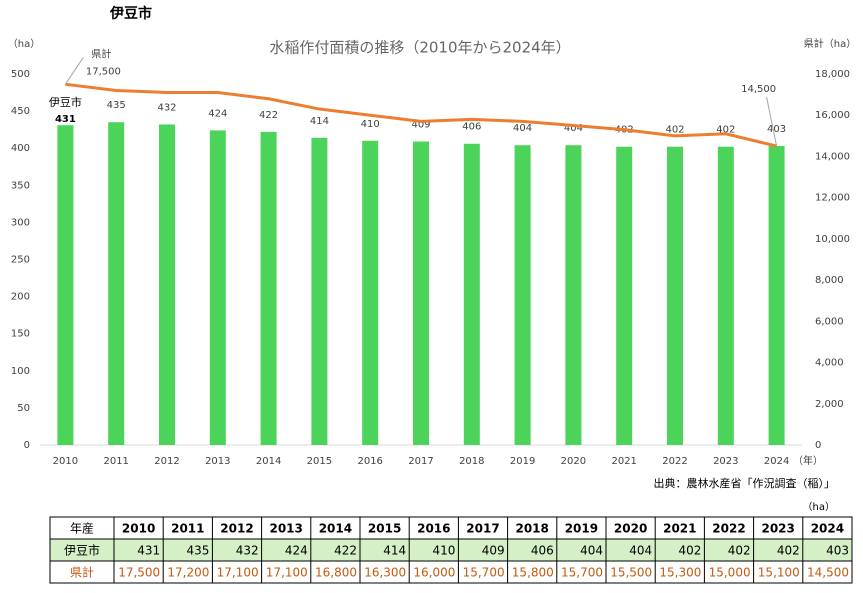  I want to click on y-tick-label: 50, so click(23, 408).